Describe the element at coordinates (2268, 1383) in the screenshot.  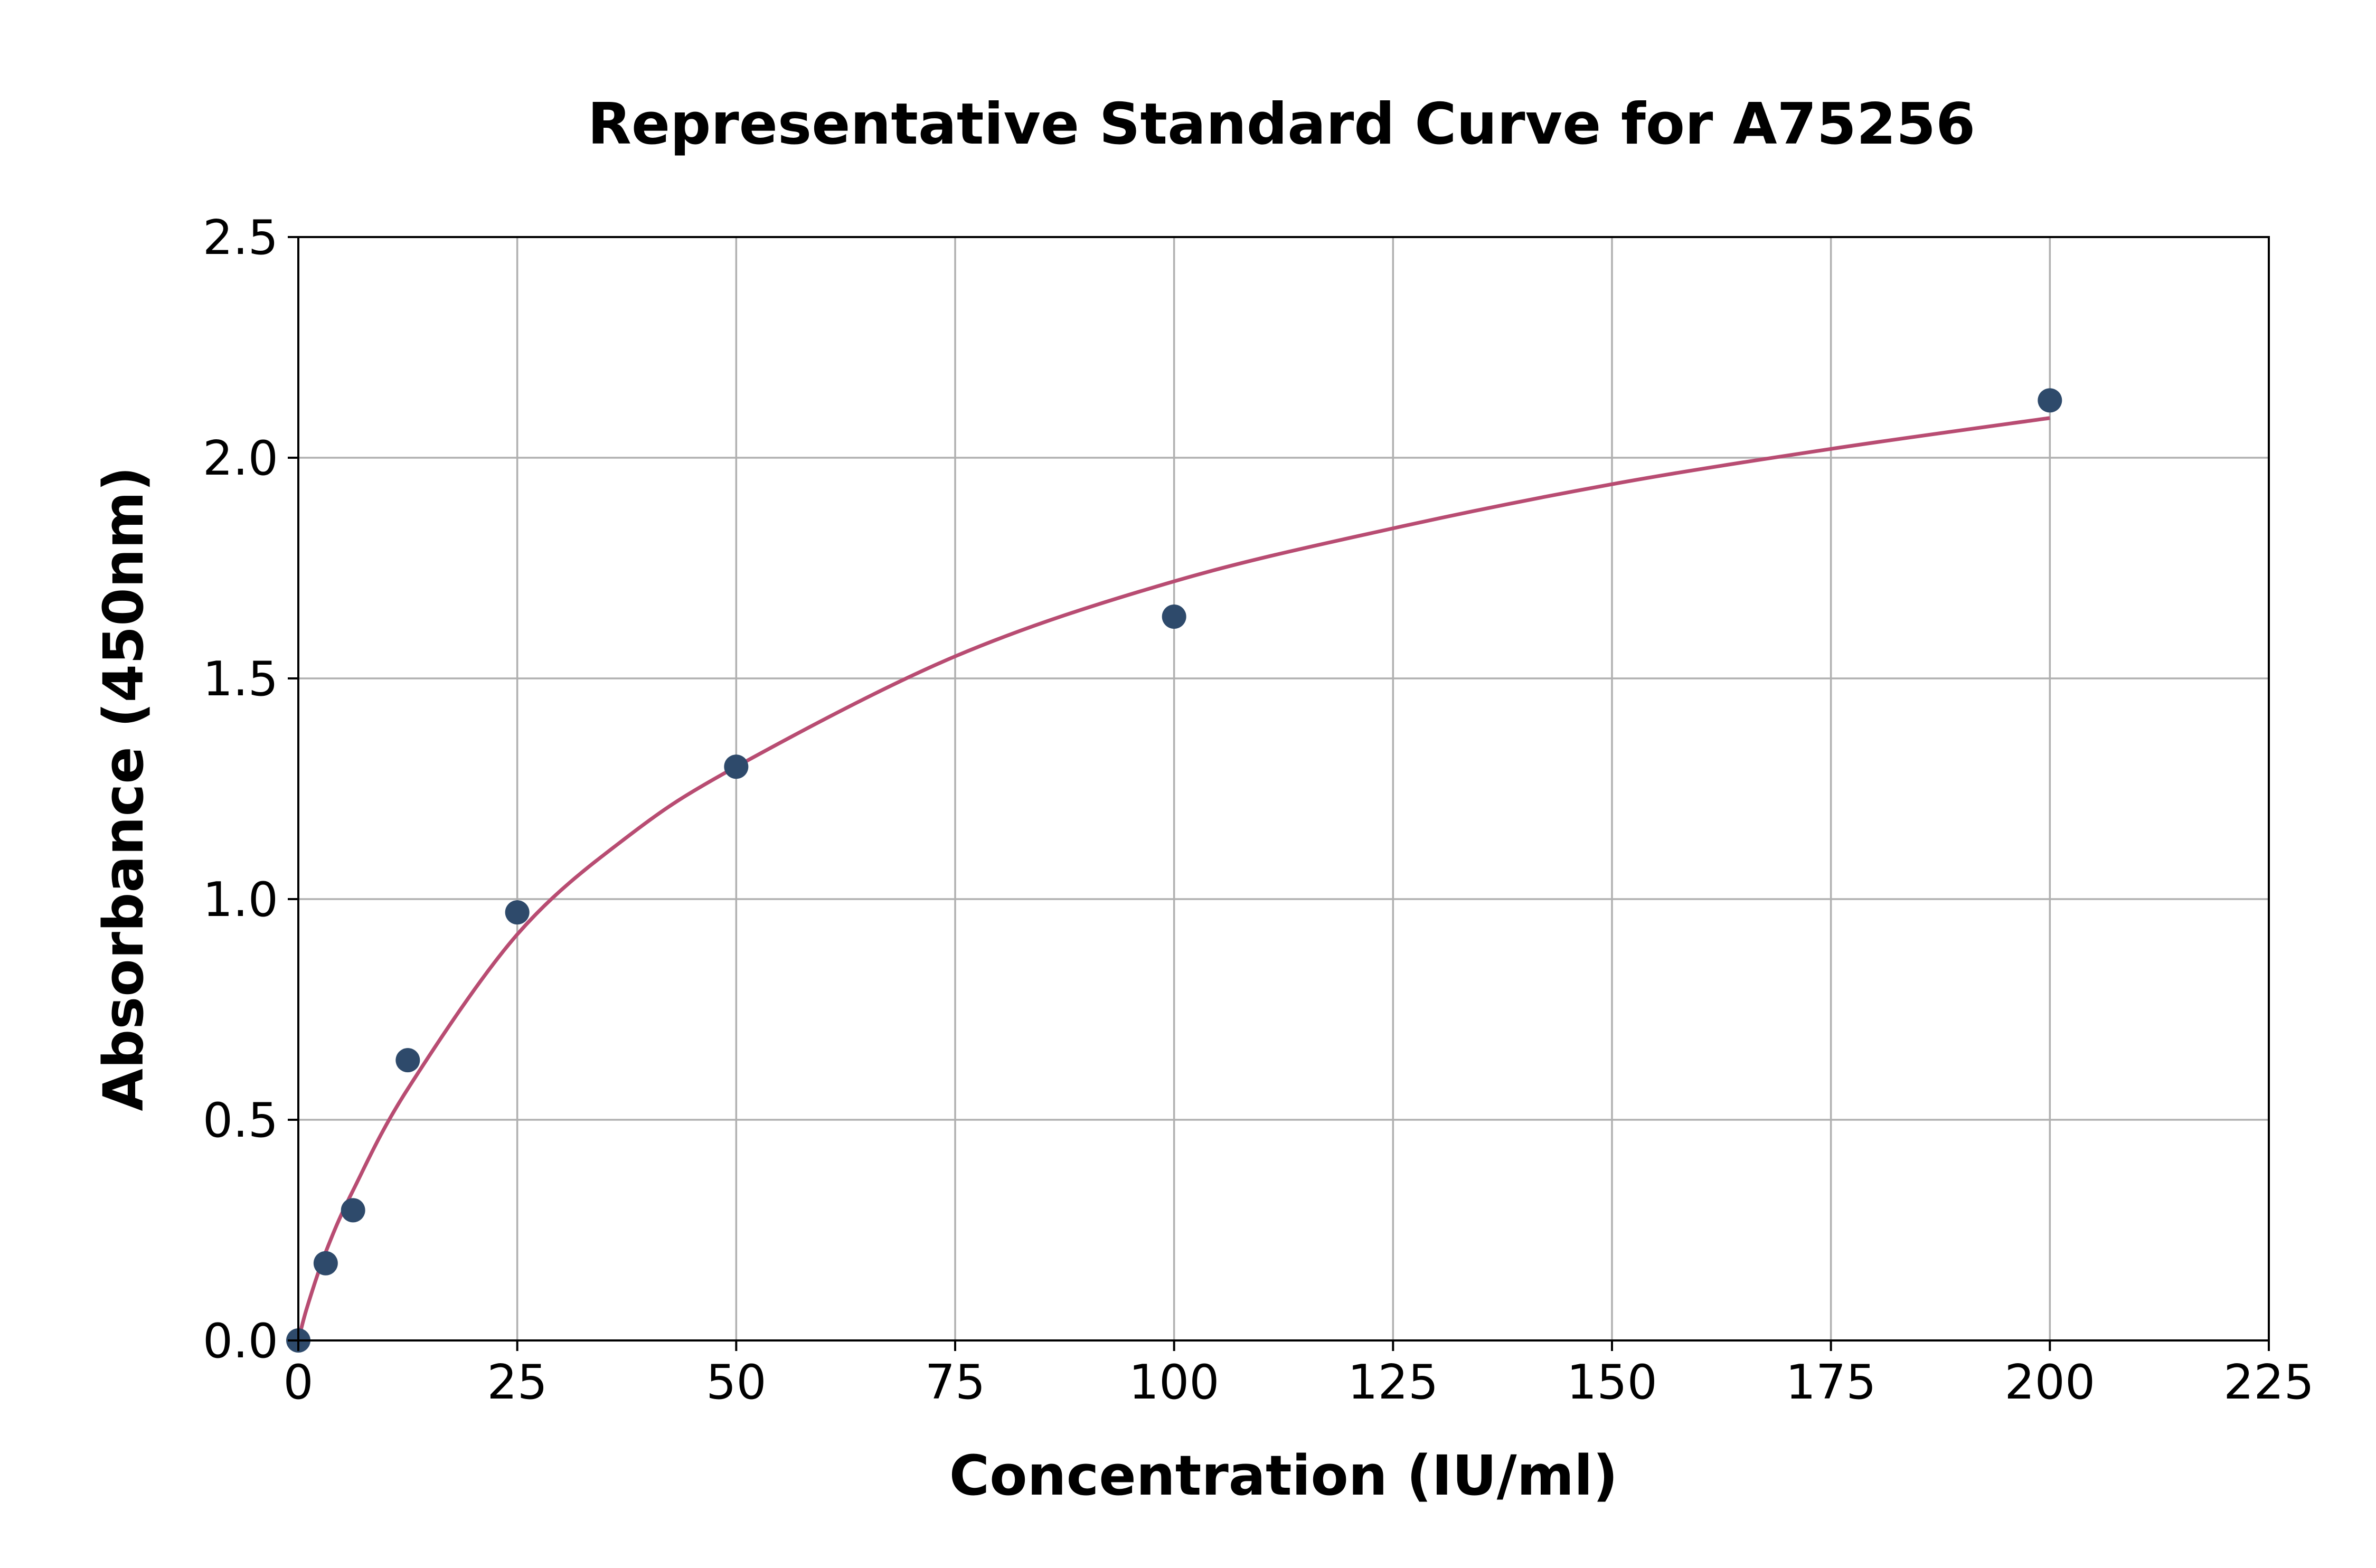
I see `x-tick-label: 225` at that location.